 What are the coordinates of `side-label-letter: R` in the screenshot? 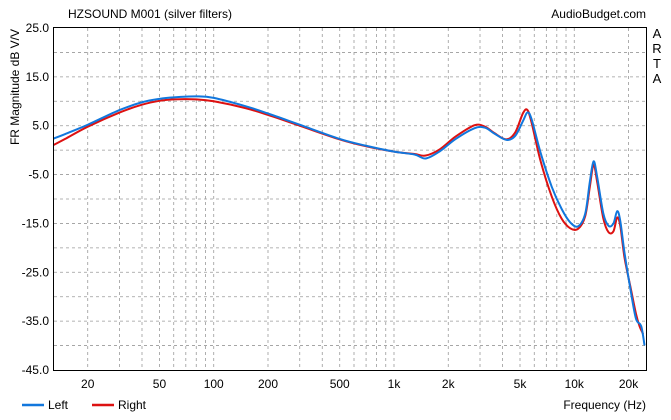 It's located at (656, 48).